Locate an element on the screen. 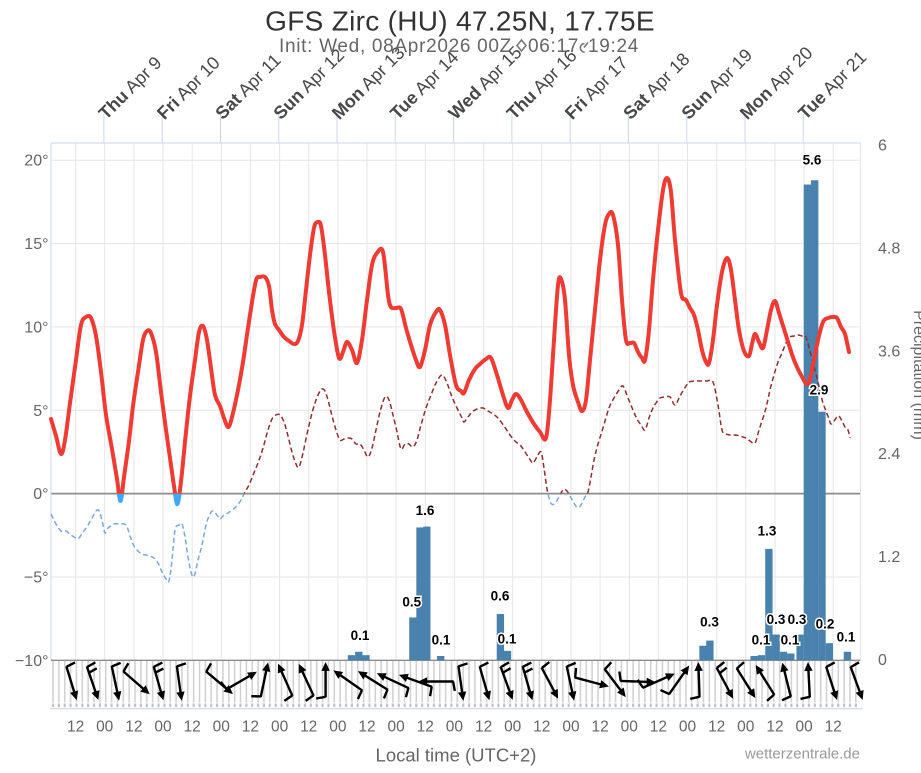 This screenshot has width=921, height=773. svg-text: Precipitation (mm) is located at coordinates (915, 375).